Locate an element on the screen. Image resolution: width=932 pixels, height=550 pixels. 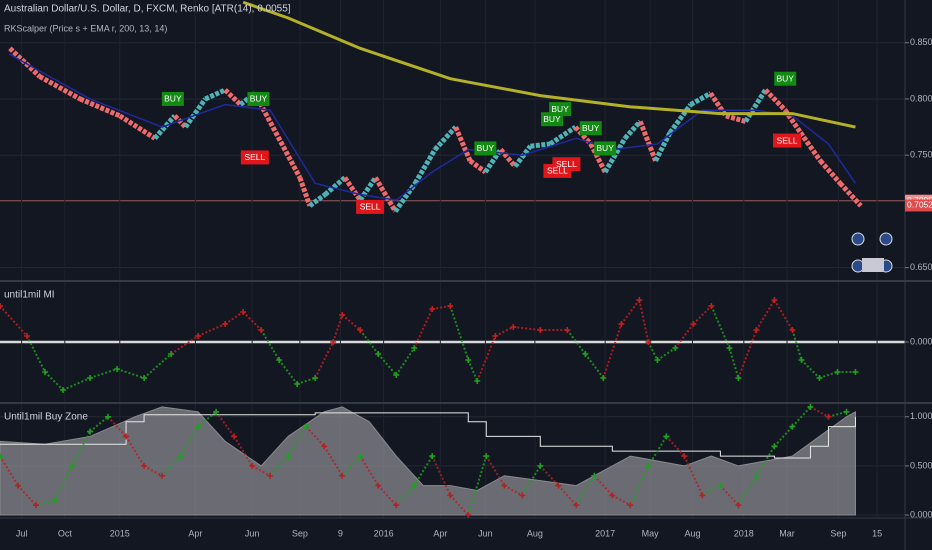
pane-title: until1mil MI is located at coordinates (29, 295).